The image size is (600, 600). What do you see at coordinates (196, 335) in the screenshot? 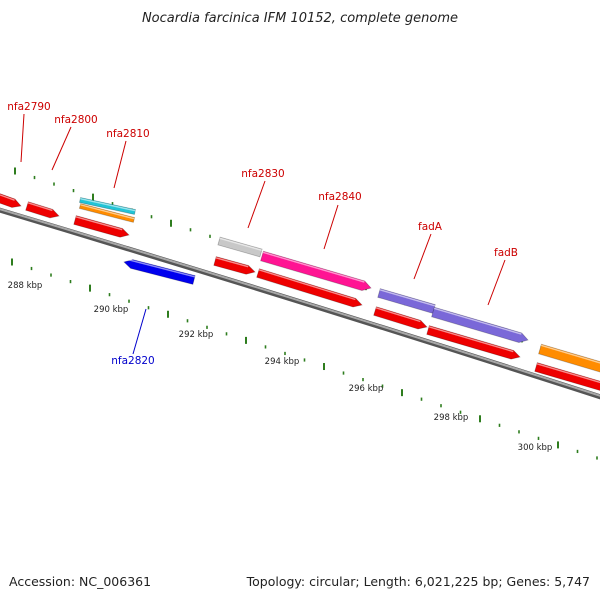
I see `kbp-label: 292 kbp` at bounding box center [196, 335].